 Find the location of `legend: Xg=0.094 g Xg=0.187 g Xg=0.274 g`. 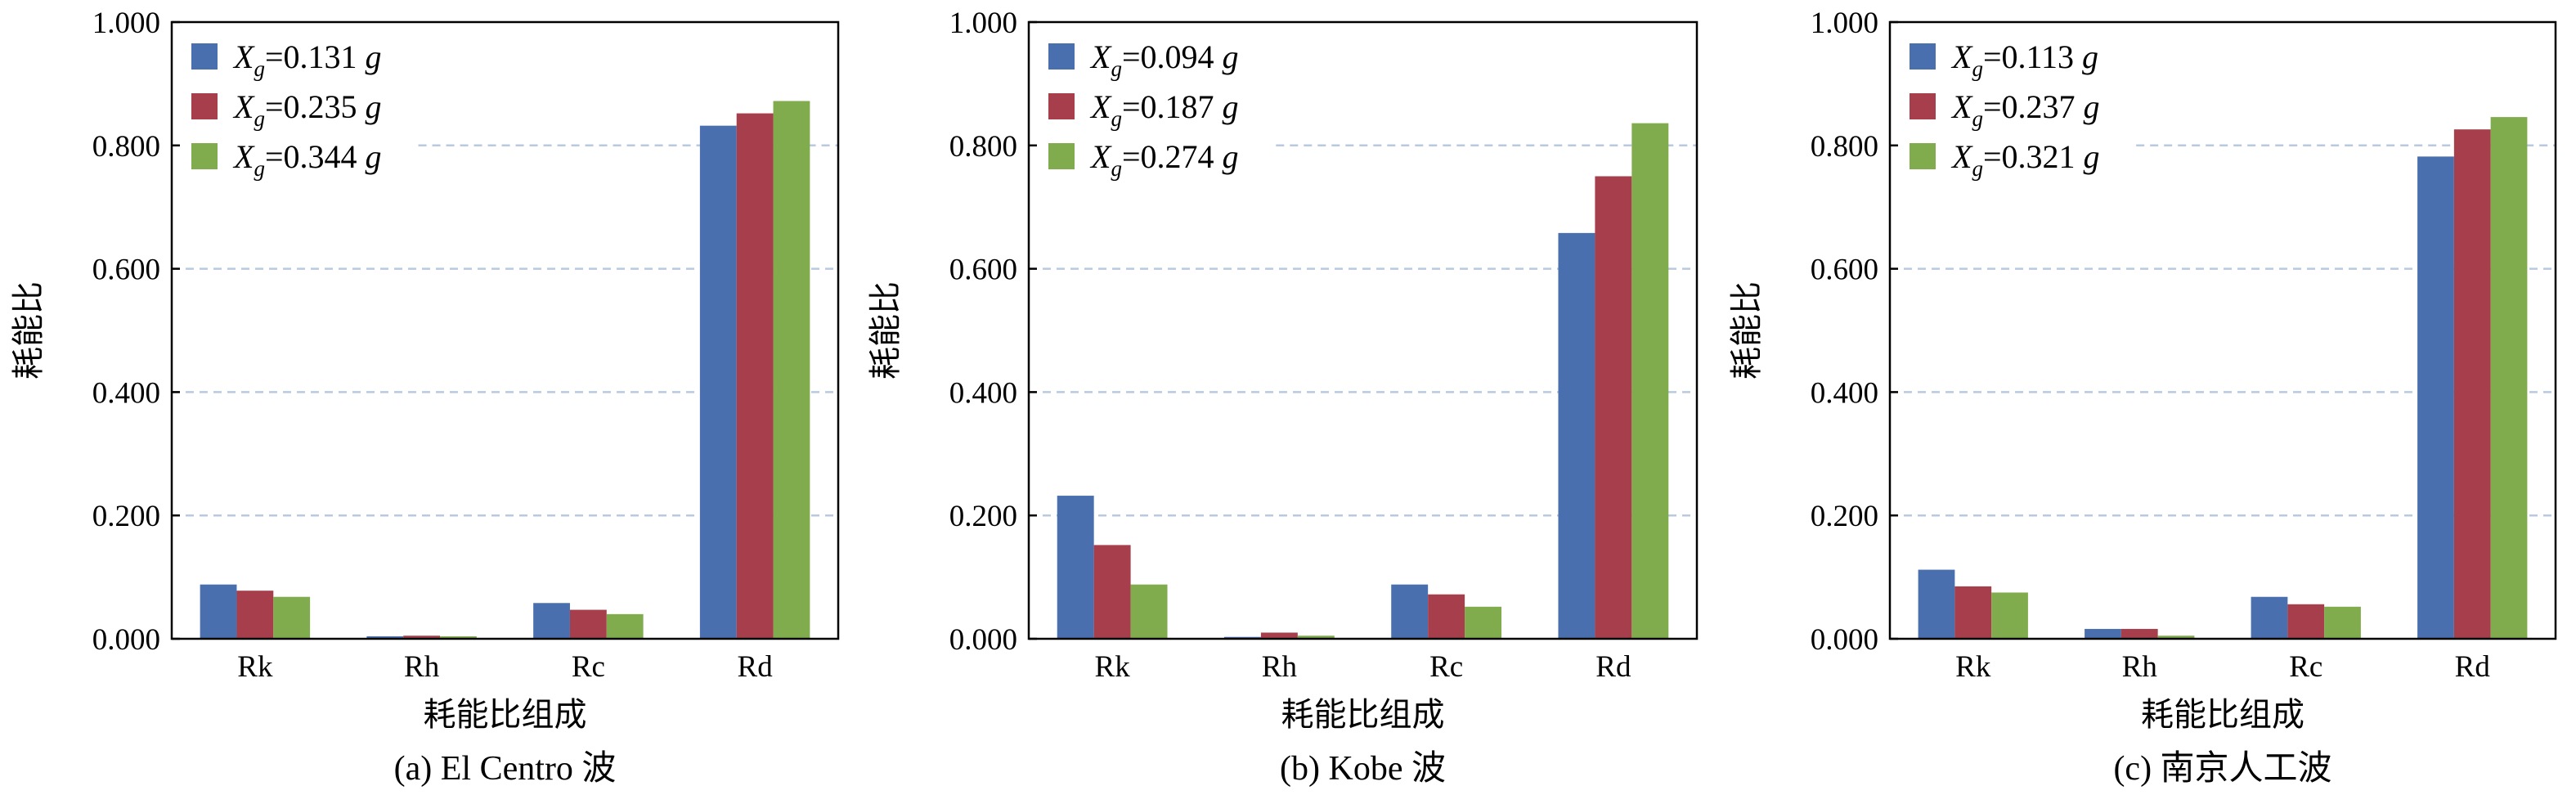

legend: Xg=0.094 g Xg=0.187 g Xg=0.274 g is located at coordinates (1143, 110).